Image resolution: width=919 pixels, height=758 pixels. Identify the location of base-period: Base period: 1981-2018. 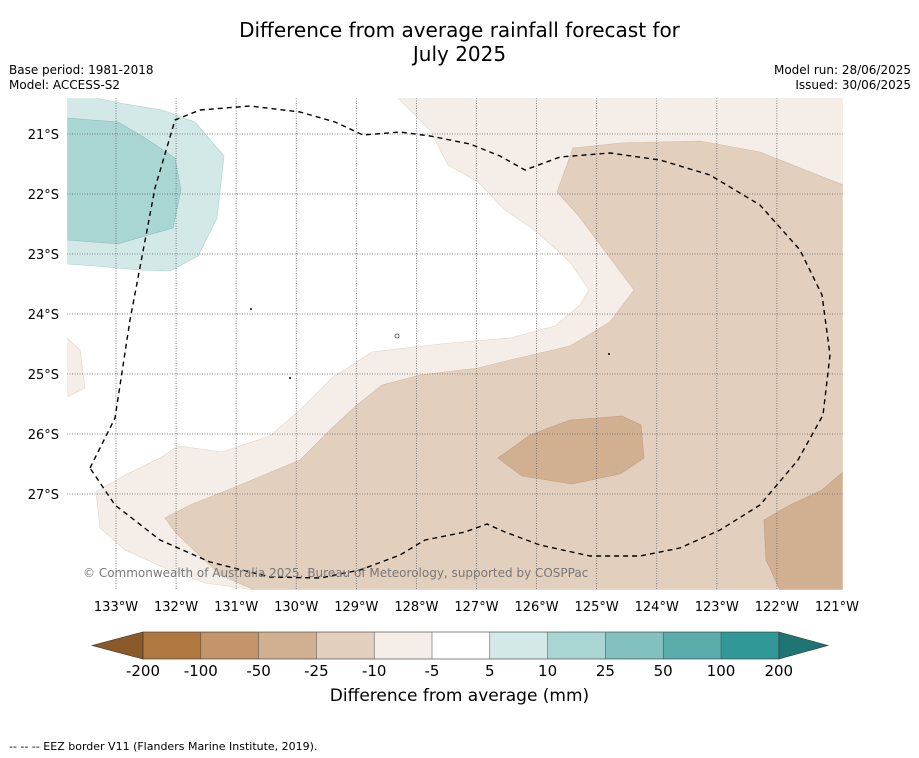
(81, 70).